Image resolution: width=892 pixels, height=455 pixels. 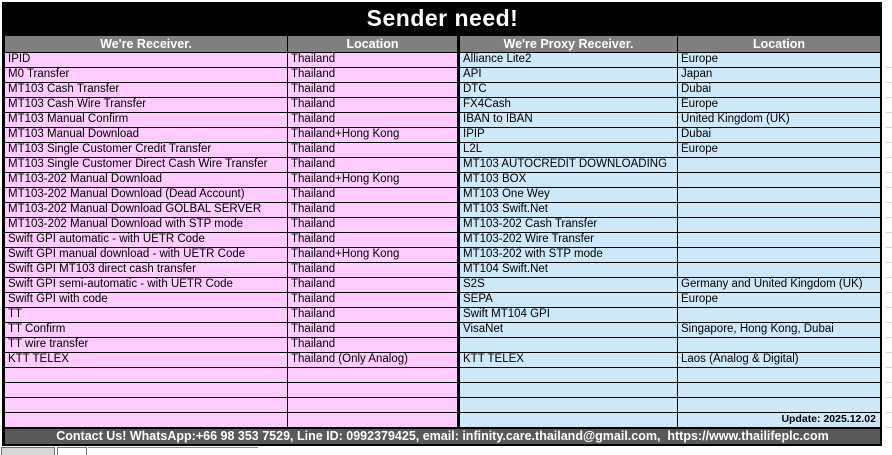 I want to click on cell-receiver: MT103-202 Manual Download GOLBAL SERVER, so click(x=146, y=210).